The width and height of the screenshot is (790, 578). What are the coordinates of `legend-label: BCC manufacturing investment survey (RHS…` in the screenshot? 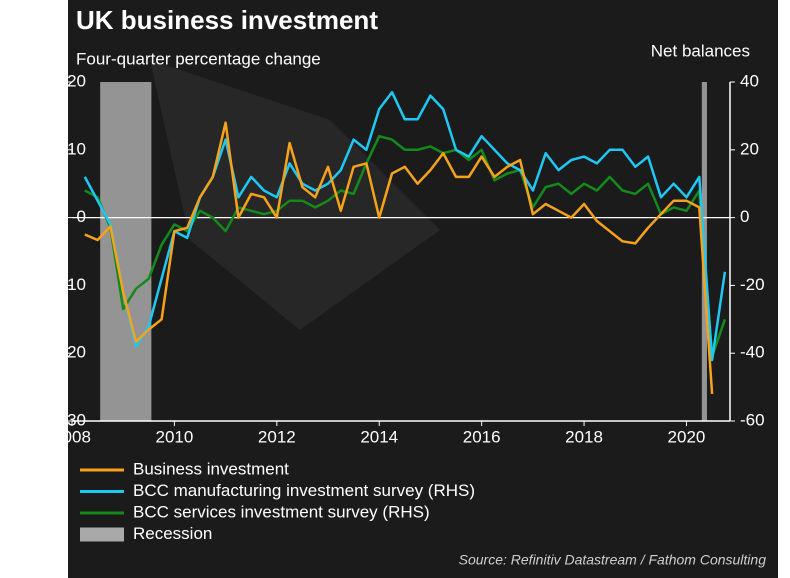 It's located at (304, 490).